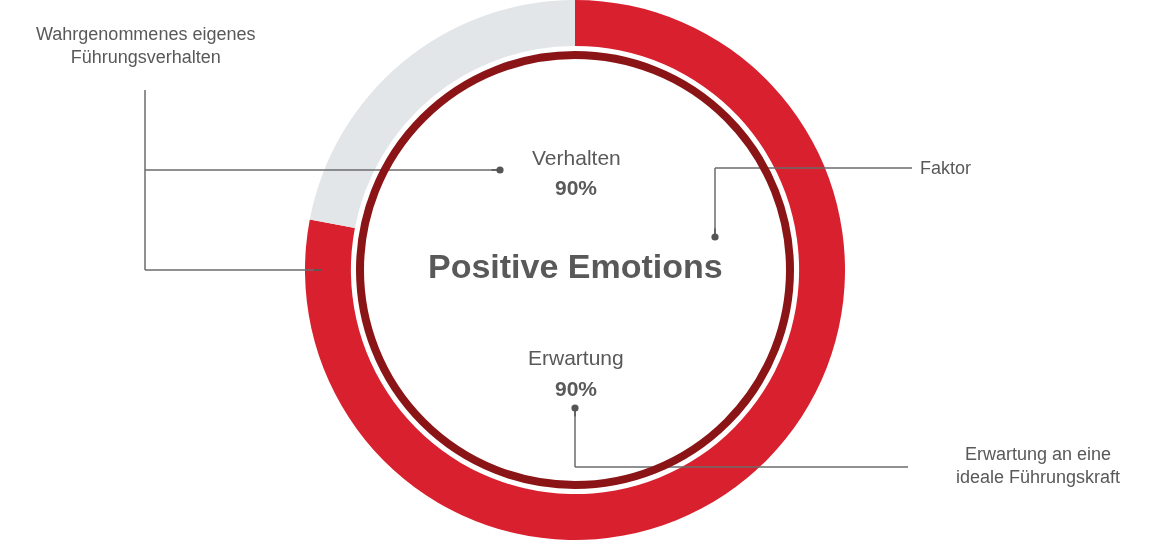 The width and height of the screenshot is (1164, 540). What do you see at coordinates (146, 46) in the screenshot?
I see `text: Wahrgenommenes eigenes Führungsverhalten` at bounding box center [146, 46].